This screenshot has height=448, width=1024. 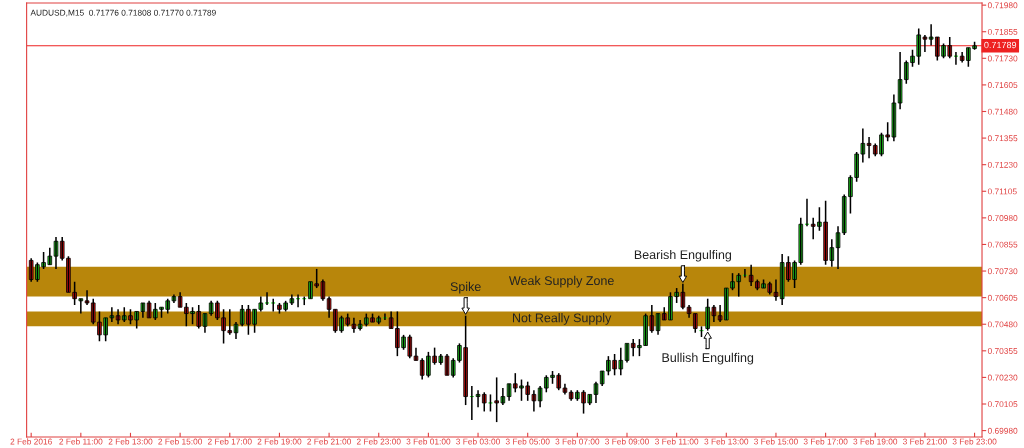 I want to click on y-tick-label: 0.71355, so click(x=1002, y=138).